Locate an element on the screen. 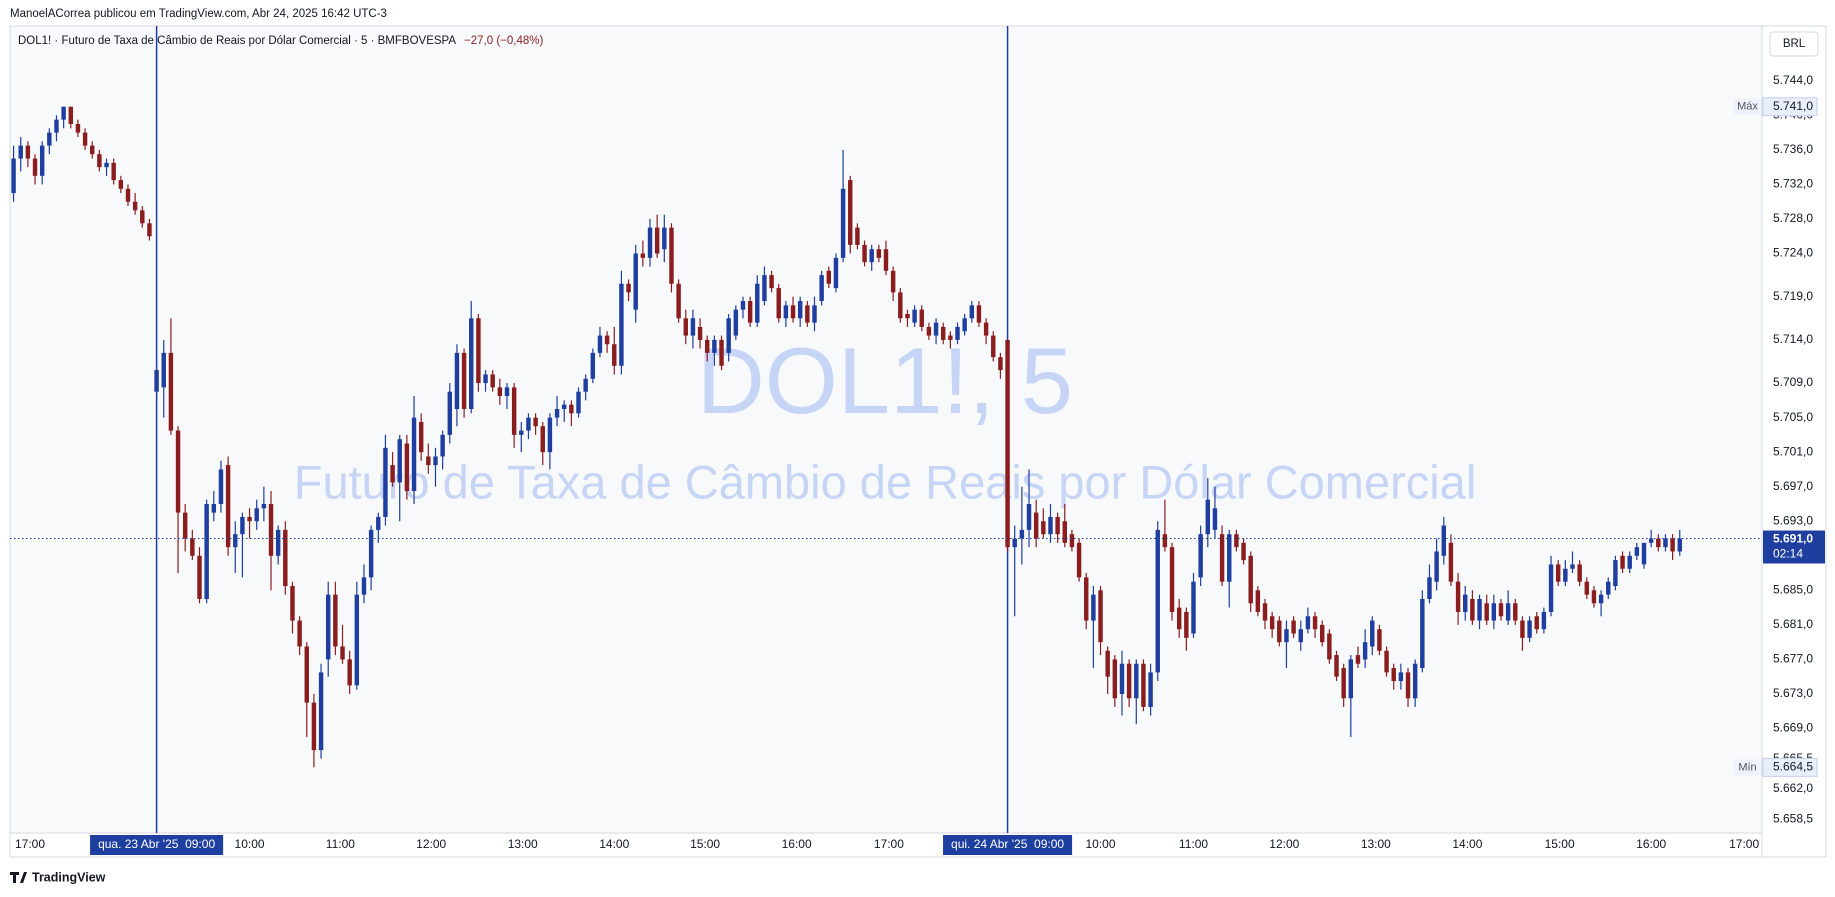  extreme-tag: Máx is located at coordinates (1747, 107).